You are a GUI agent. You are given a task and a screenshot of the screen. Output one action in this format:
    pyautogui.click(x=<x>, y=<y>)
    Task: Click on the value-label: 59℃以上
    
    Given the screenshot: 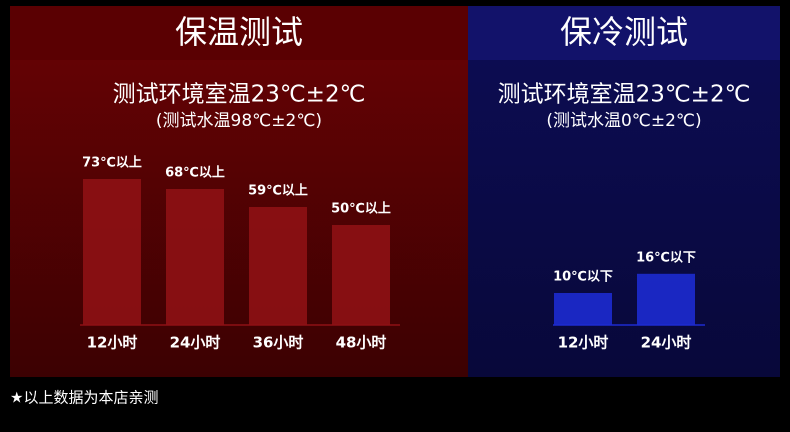 What is the action you would take?
    pyautogui.click(x=278, y=191)
    